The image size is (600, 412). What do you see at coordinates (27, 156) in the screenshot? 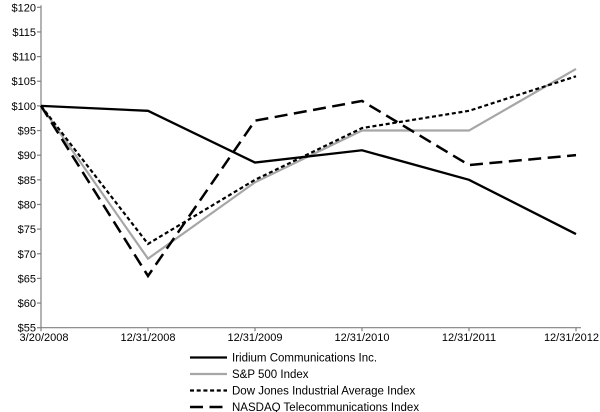
I see `y-axis-label: $90` at bounding box center [27, 156].